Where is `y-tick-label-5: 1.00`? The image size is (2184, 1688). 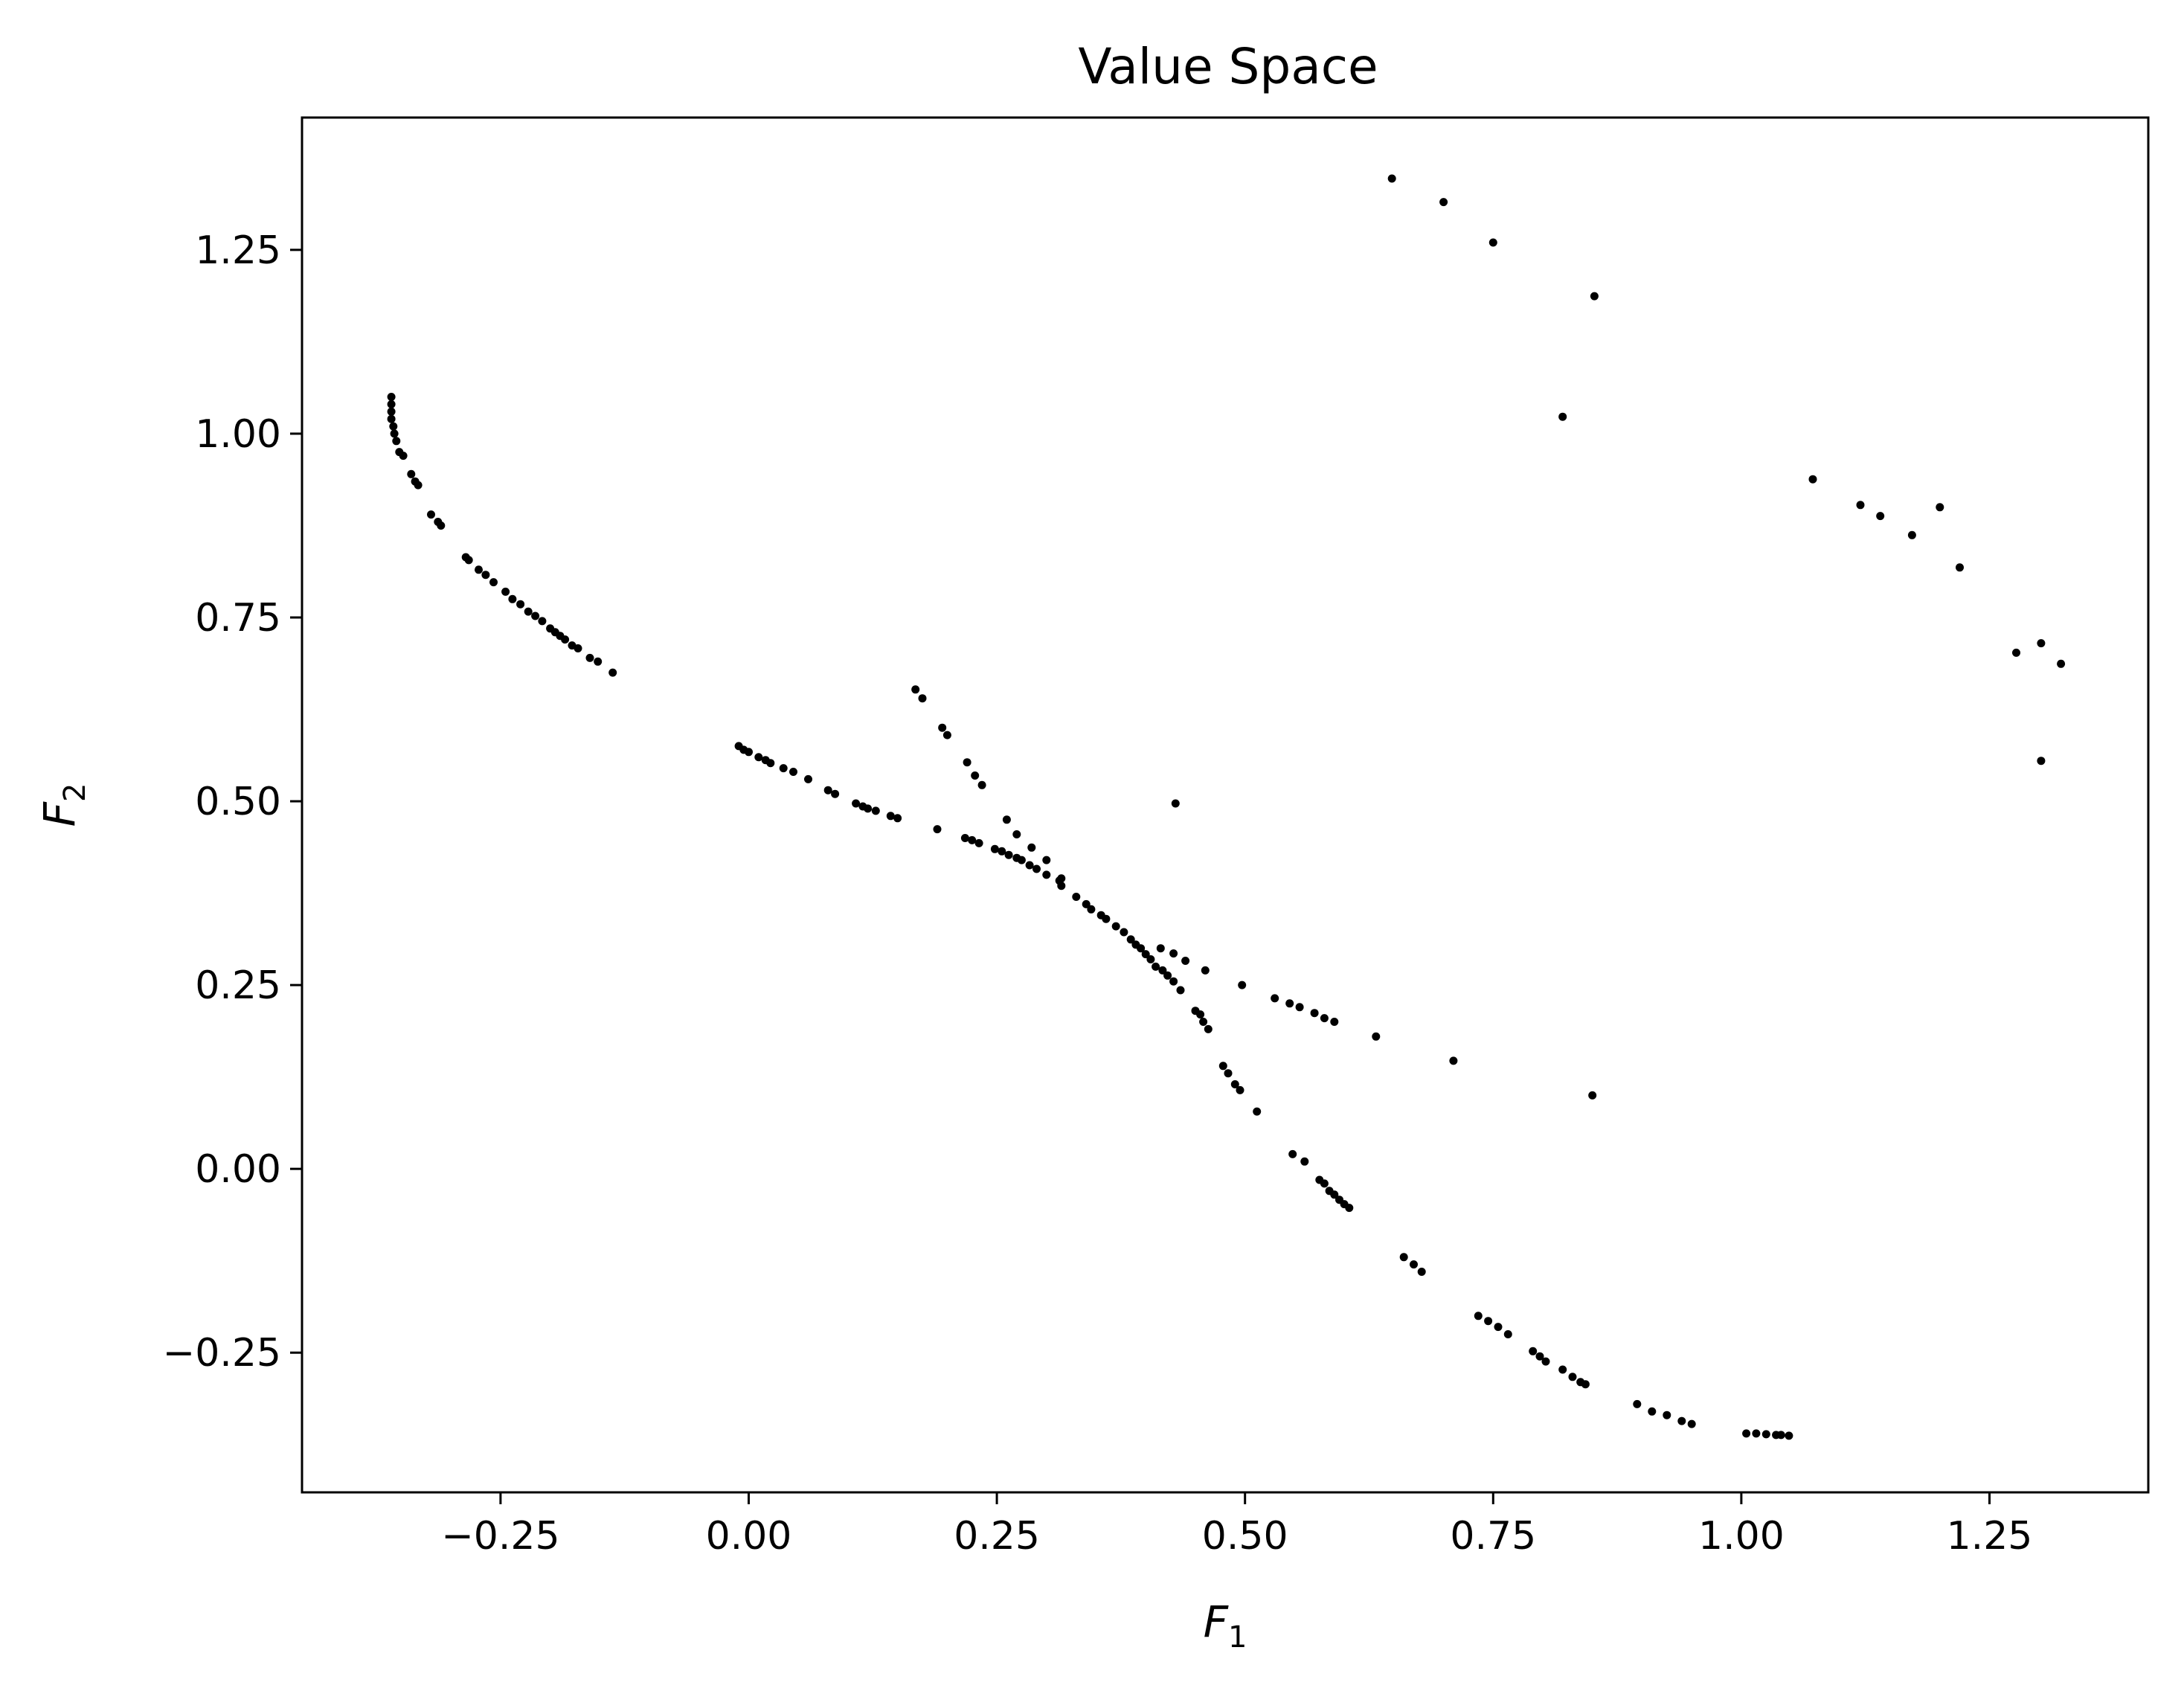 y-tick-label-5: 1.00 is located at coordinates (238, 434).